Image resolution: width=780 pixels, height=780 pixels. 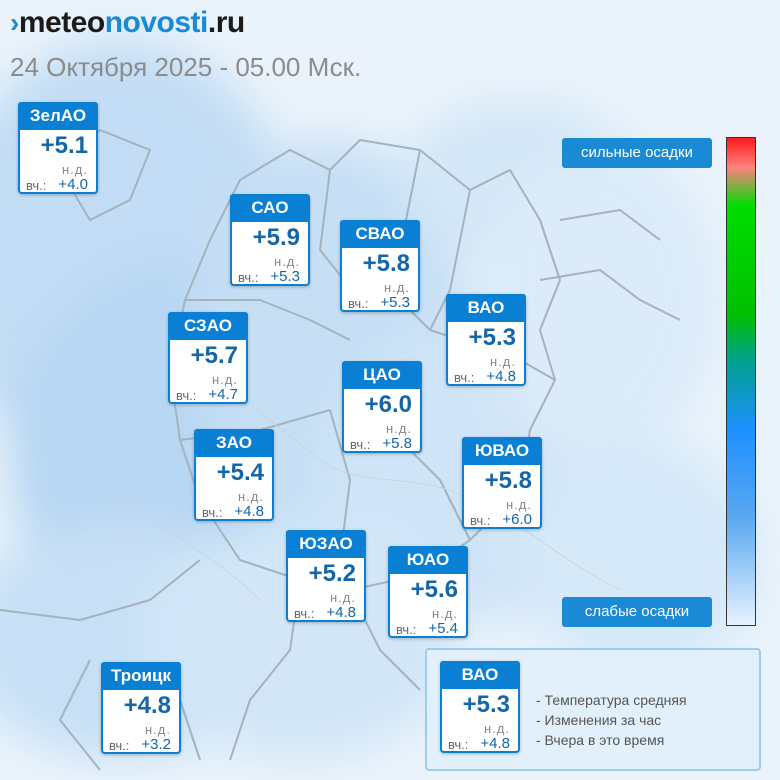 I want to click on logo-mark-icon: ›, so click(x=14, y=22).